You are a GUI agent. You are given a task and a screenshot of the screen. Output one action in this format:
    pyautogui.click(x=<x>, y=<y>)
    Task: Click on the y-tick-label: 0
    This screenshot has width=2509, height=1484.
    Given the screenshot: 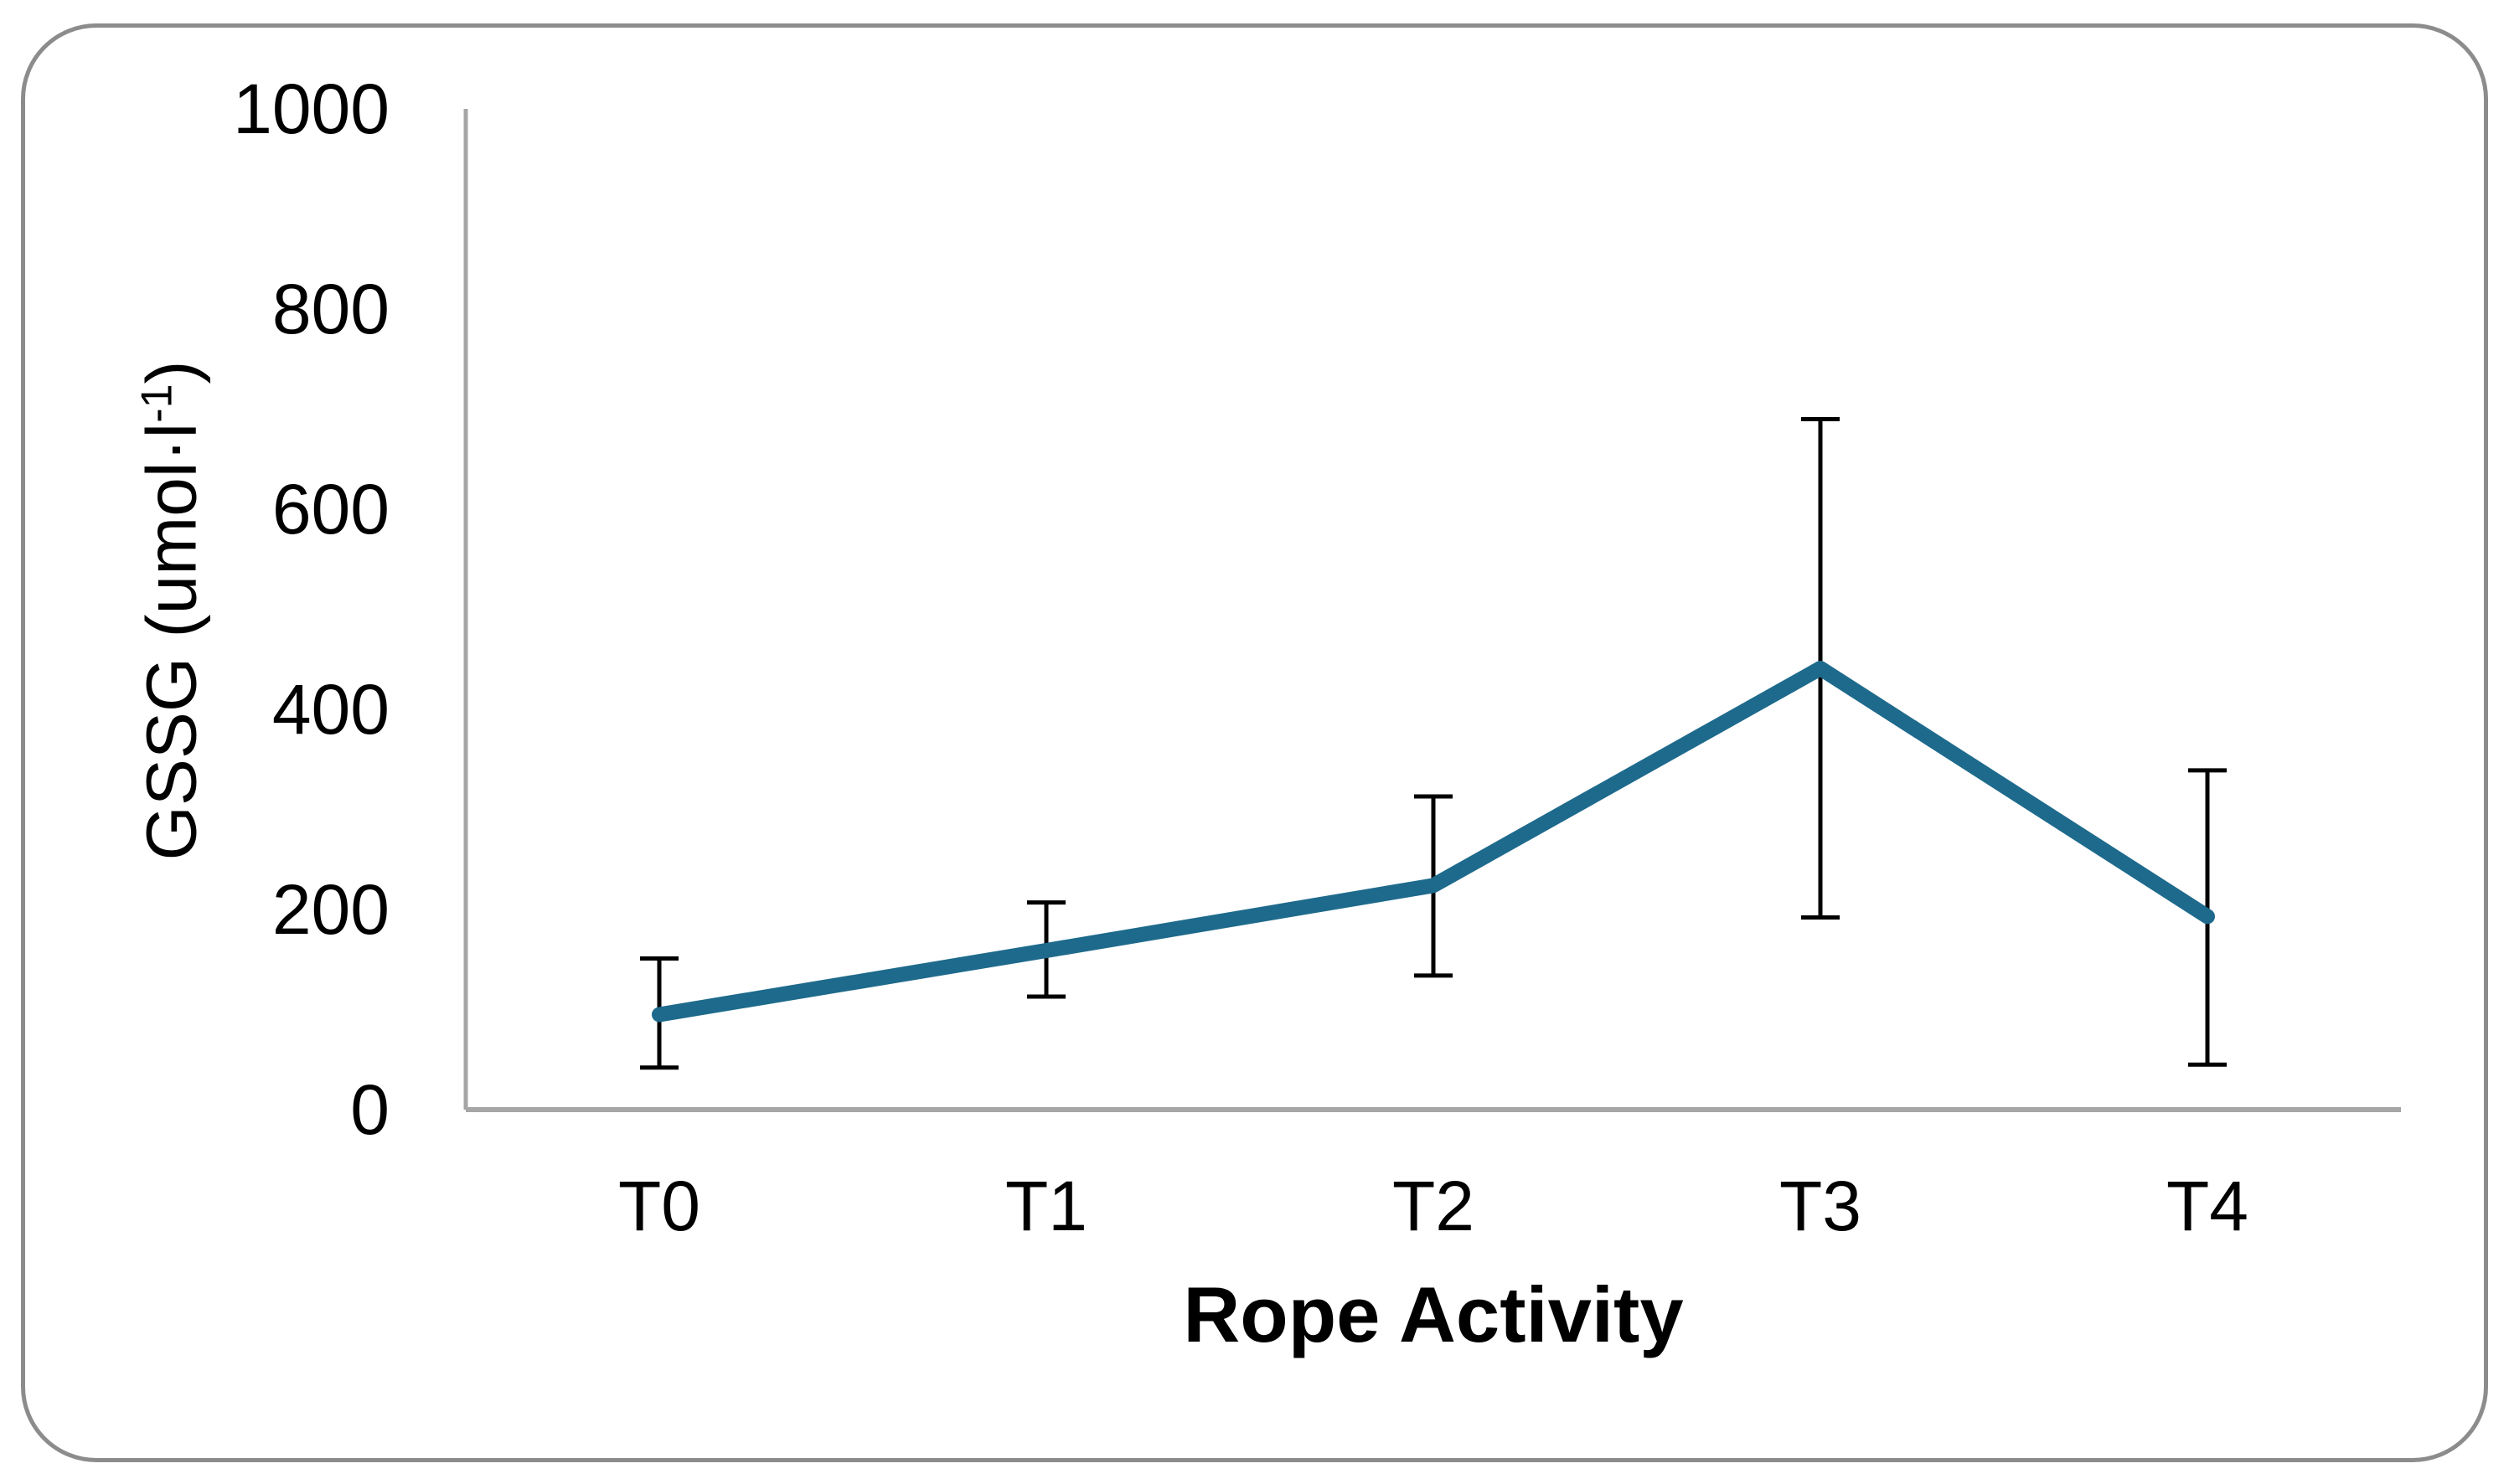 What is the action you would take?
    pyautogui.click(x=370, y=1109)
    